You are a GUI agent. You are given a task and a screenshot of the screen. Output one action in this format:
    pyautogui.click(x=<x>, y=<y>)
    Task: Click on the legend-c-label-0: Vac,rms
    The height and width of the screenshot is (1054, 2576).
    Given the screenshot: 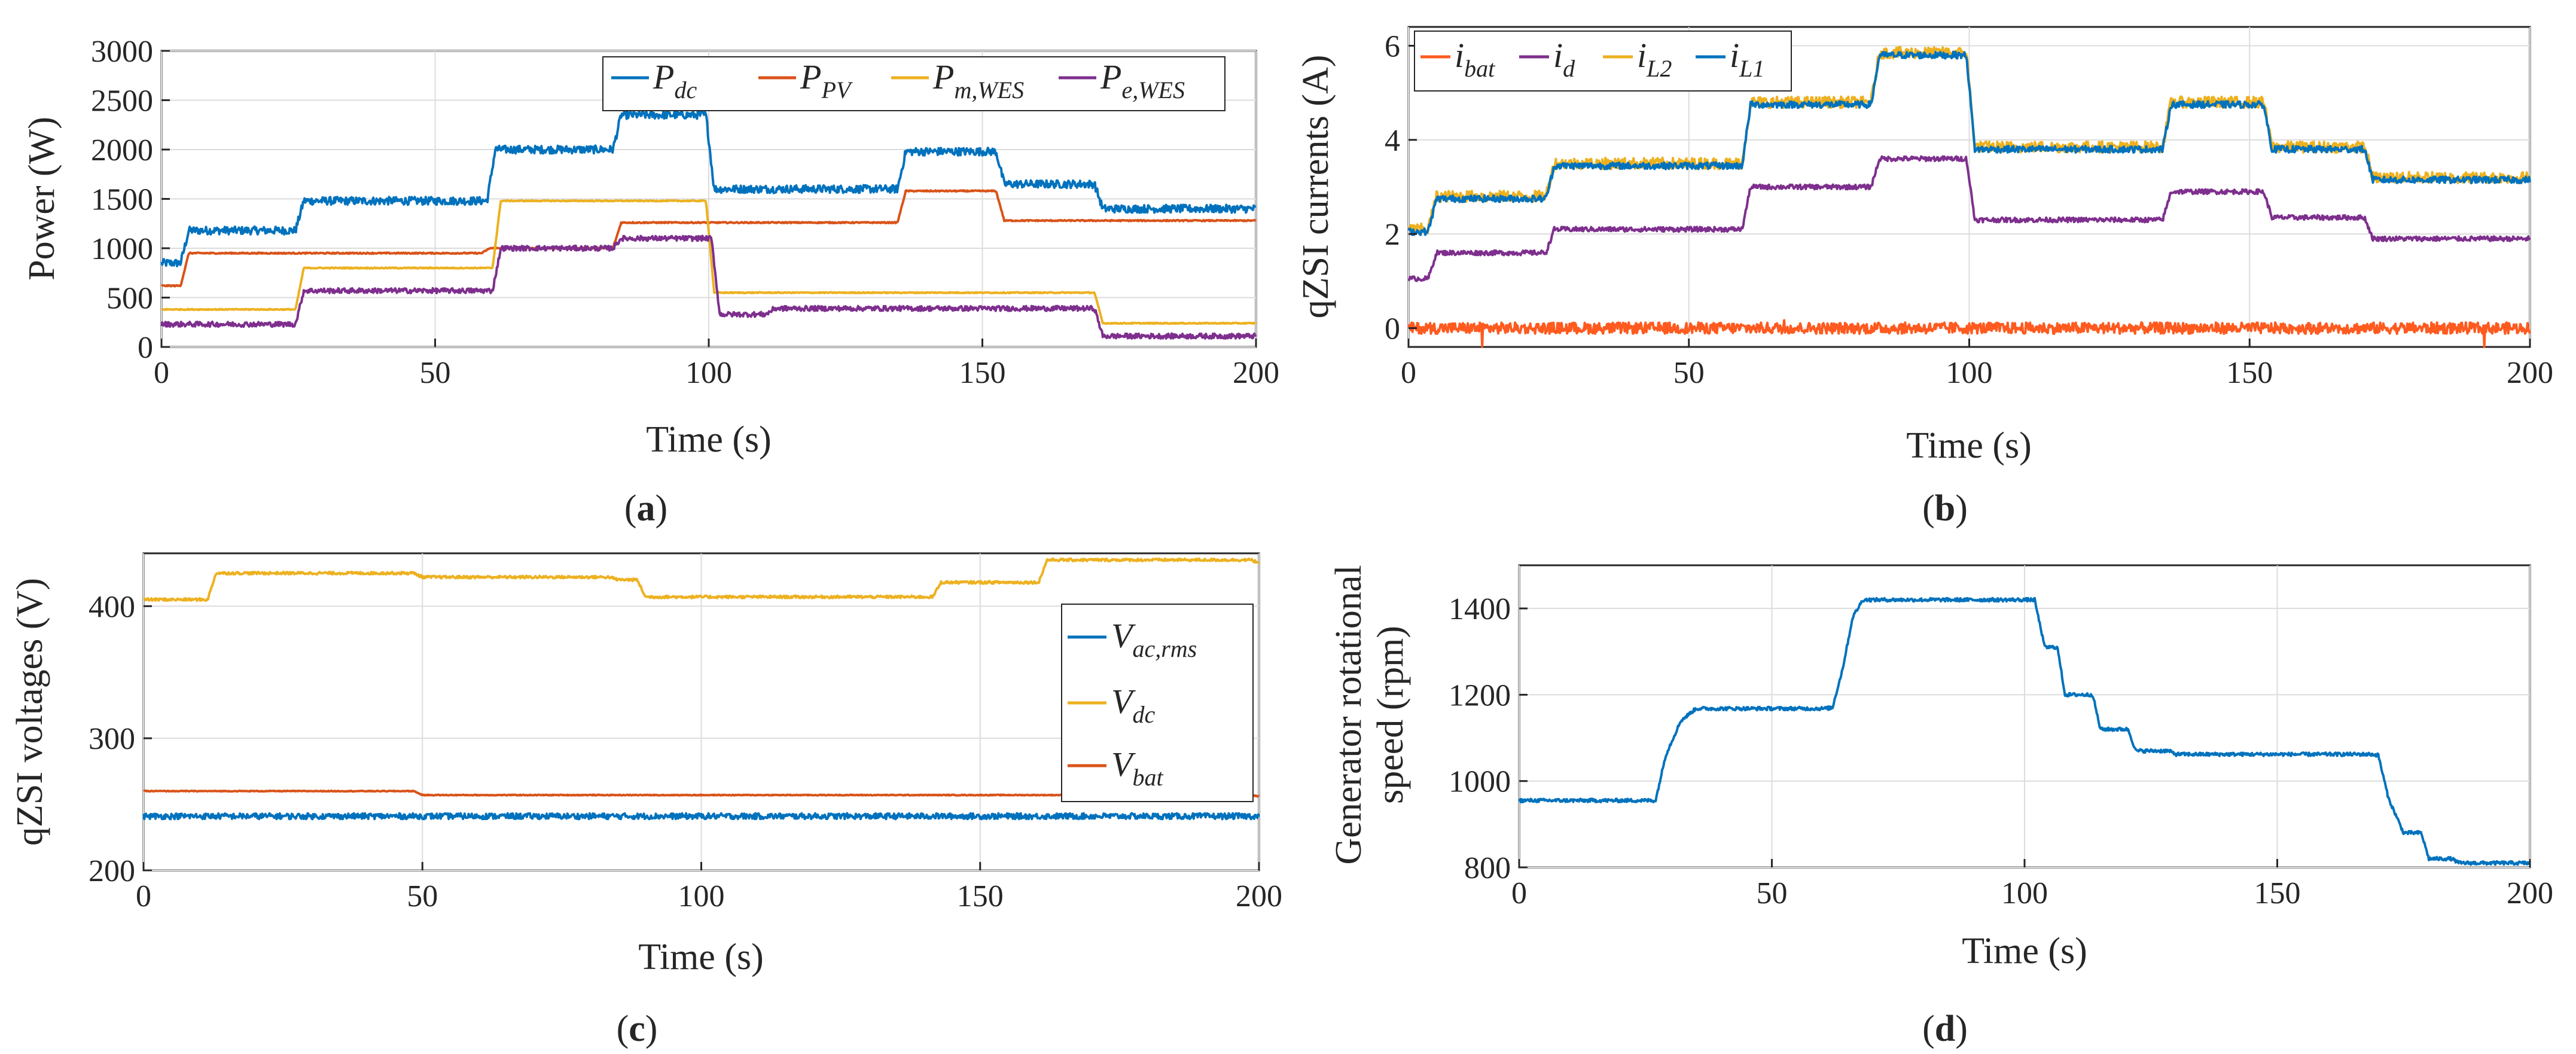 What is the action you would take?
    pyautogui.click(x=1154, y=639)
    